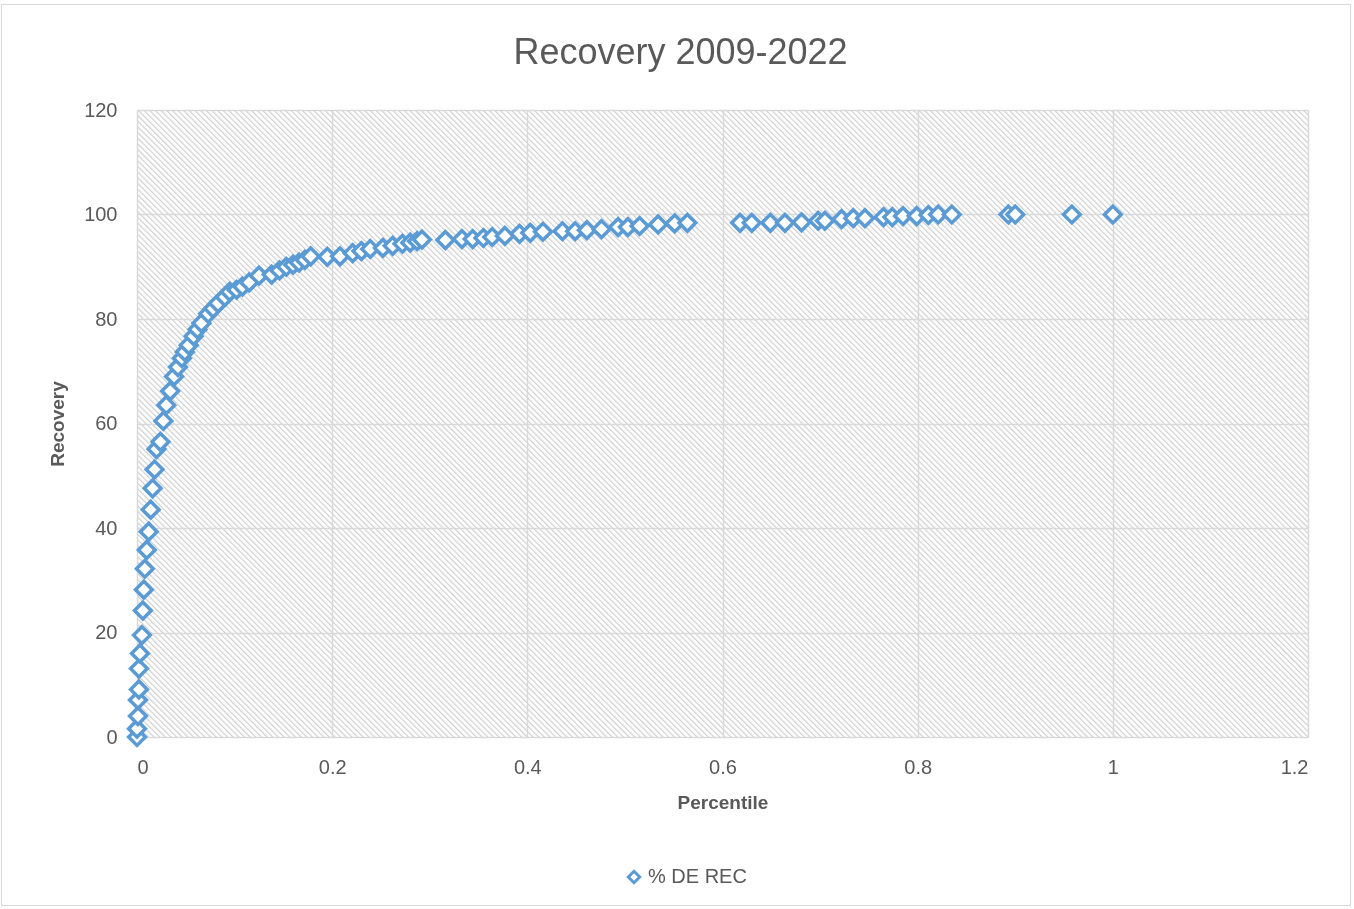 This screenshot has height=909, width=1354. I want to click on y-tick-label: 80, so click(106, 318).